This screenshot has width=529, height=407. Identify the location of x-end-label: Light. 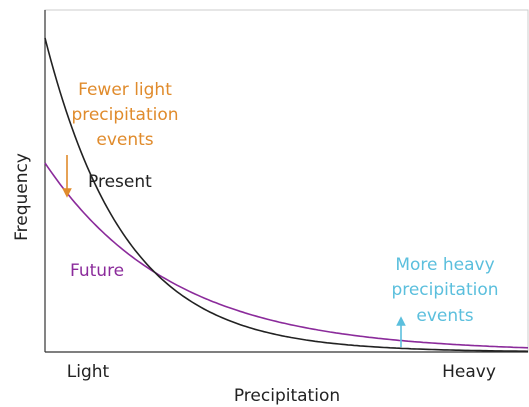
(88, 372).